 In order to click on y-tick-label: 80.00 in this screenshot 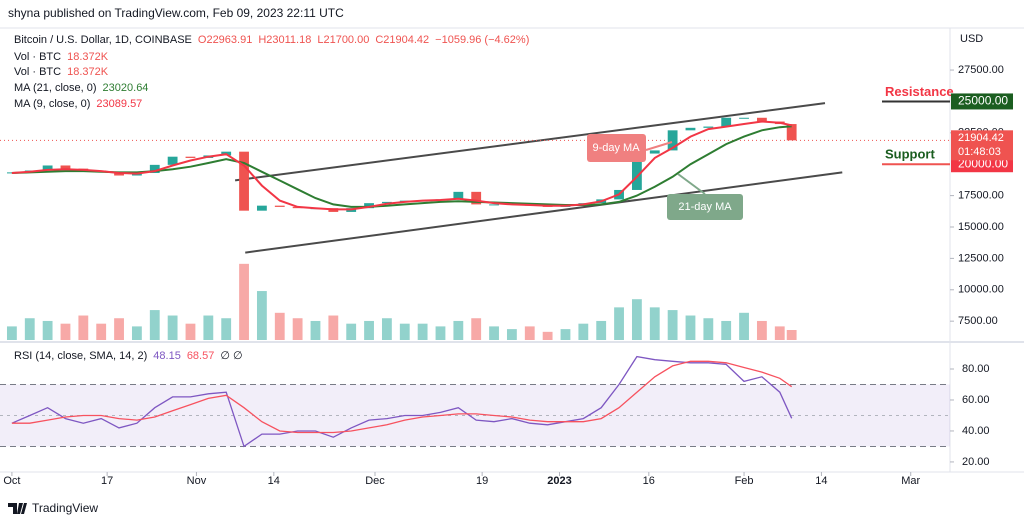, I will do `click(976, 369)`.